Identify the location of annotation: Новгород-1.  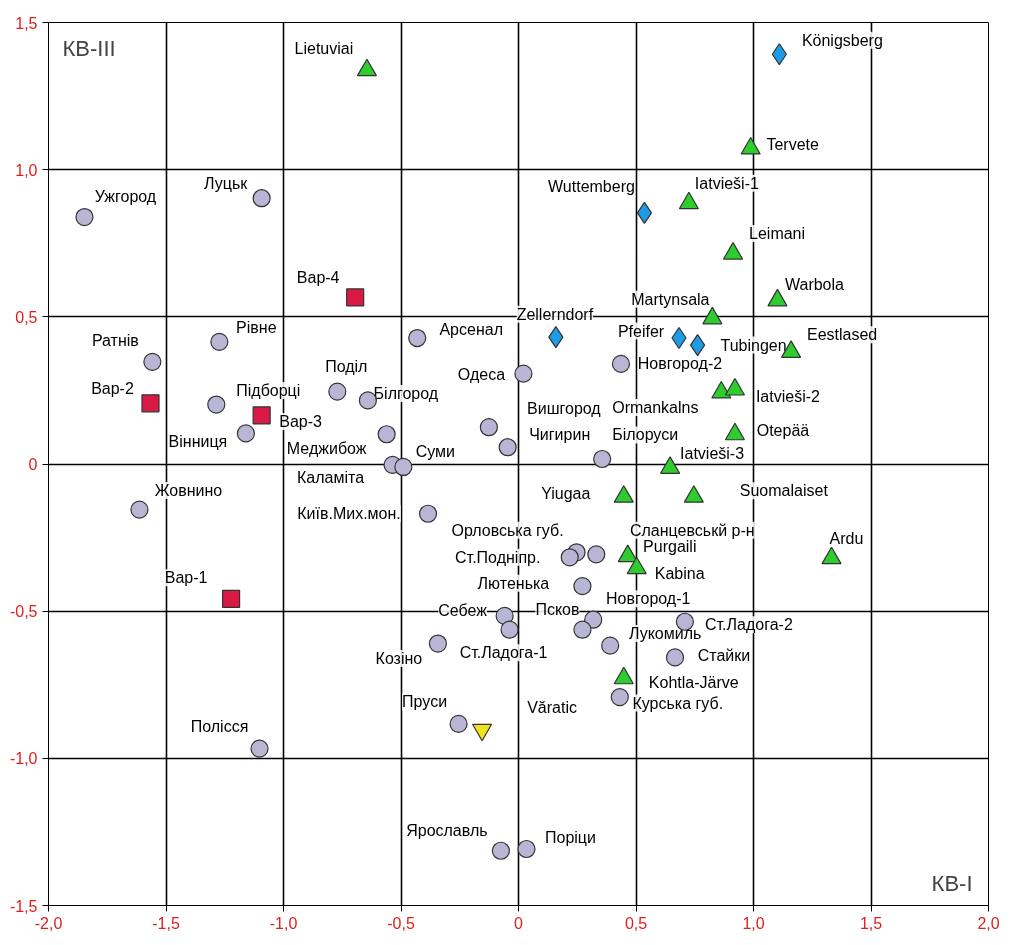
(648, 599).